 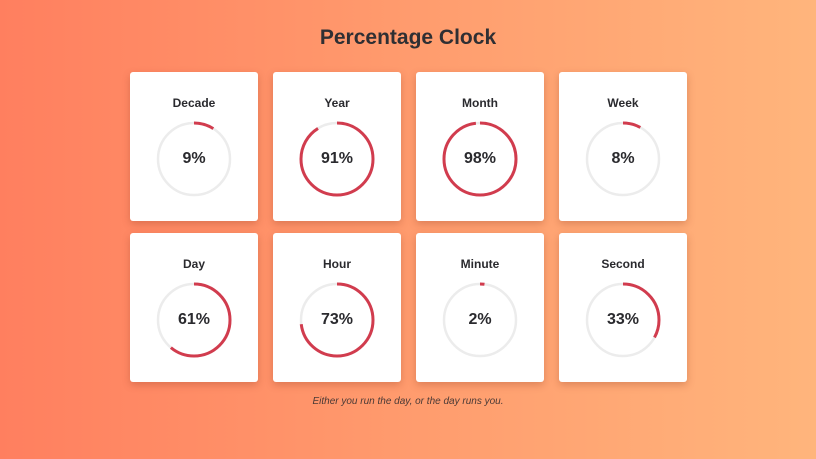 I want to click on clock-card-month: Month 98%, so click(x=480, y=146).